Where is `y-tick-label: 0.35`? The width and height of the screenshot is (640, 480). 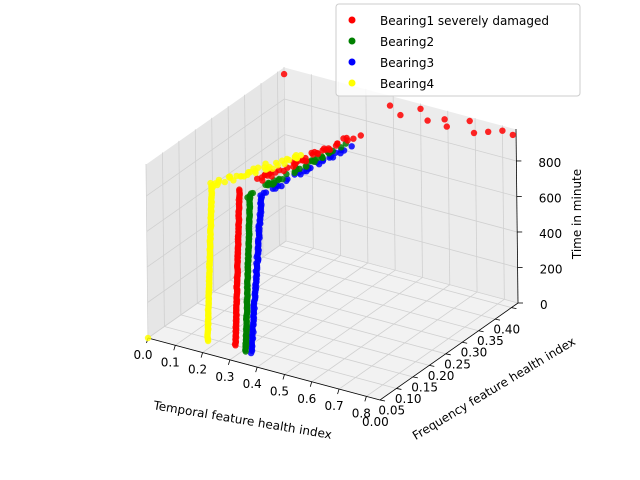 y-tick-label: 0.35 is located at coordinates (490, 341).